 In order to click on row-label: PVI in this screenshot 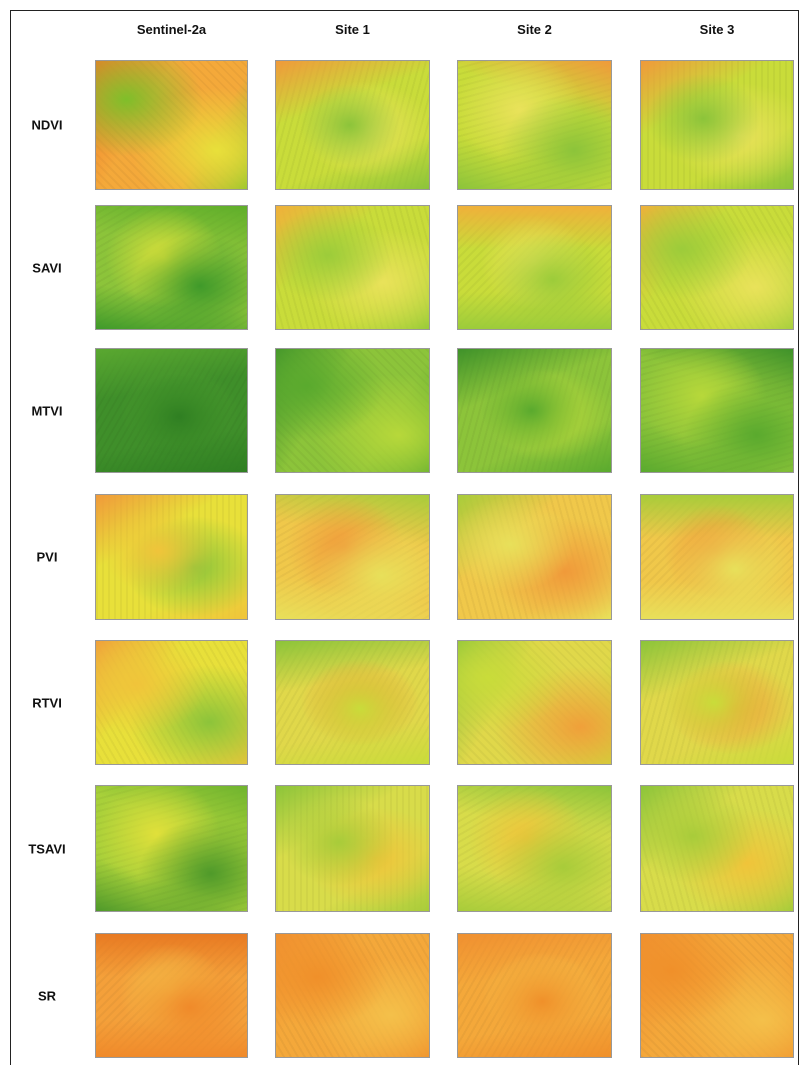, I will do `click(47, 557)`.